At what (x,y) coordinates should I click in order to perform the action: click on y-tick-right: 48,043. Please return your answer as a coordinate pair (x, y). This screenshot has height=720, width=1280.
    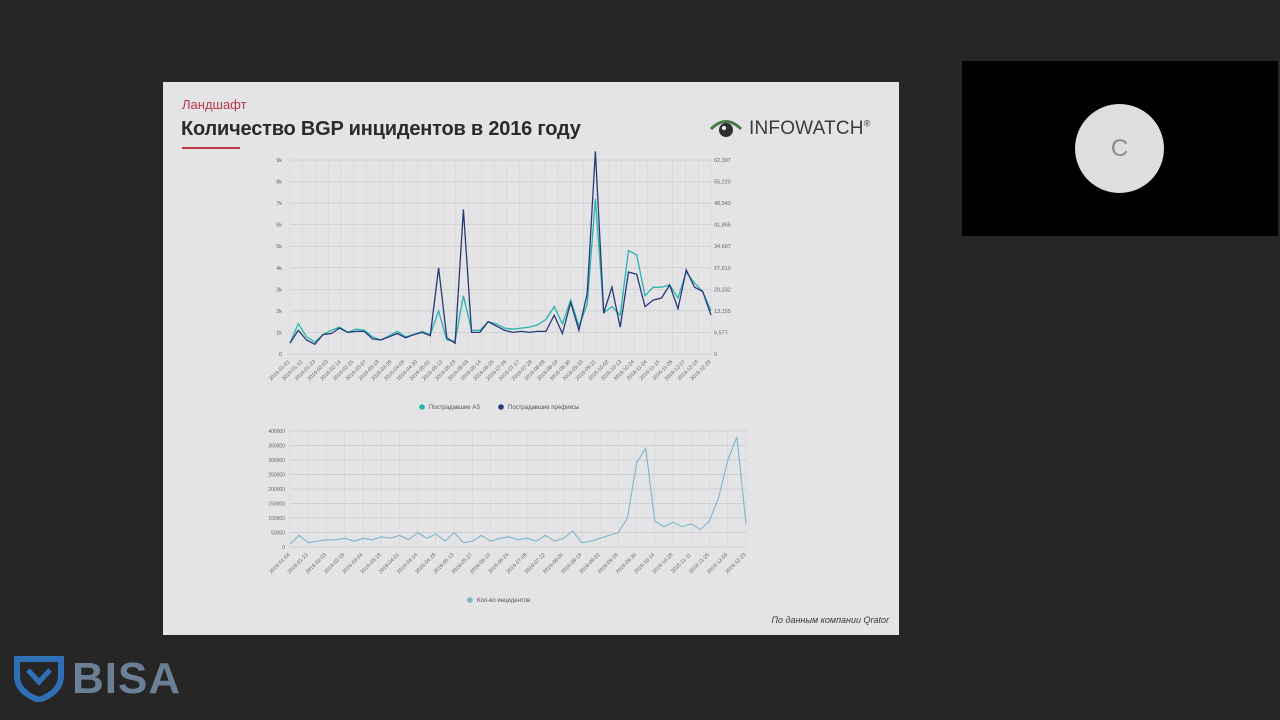
    Looking at the image, I should click on (722, 204).